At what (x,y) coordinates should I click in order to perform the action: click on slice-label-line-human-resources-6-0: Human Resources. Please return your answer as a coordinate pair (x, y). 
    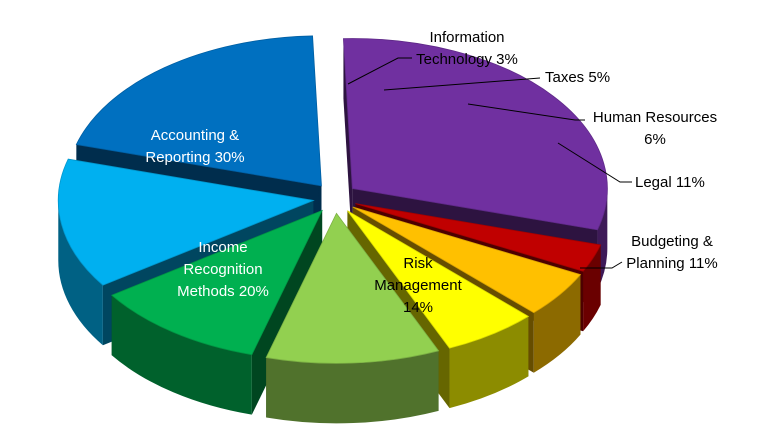
    Looking at the image, I should click on (655, 117).